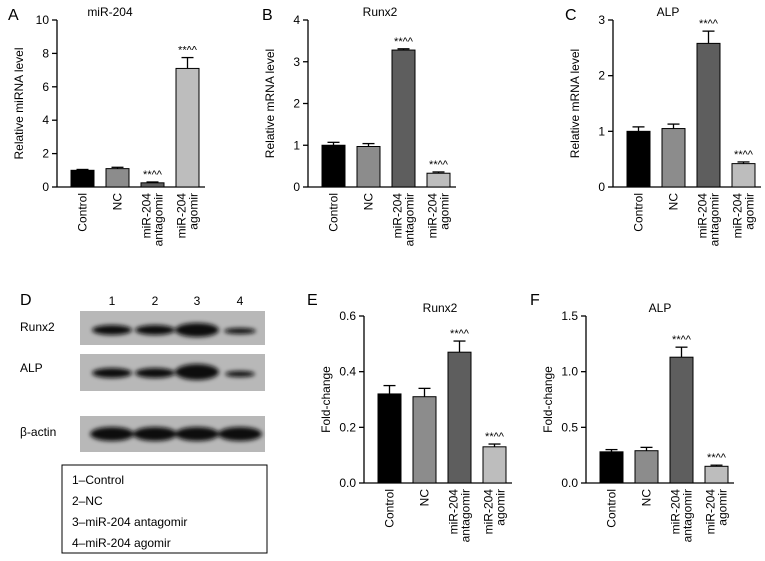 The width and height of the screenshot is (765, 561). What do you see at coordinates (571, 15) in the screenshot?
I see `panel-letter: C` at bounding box center [571, 15].